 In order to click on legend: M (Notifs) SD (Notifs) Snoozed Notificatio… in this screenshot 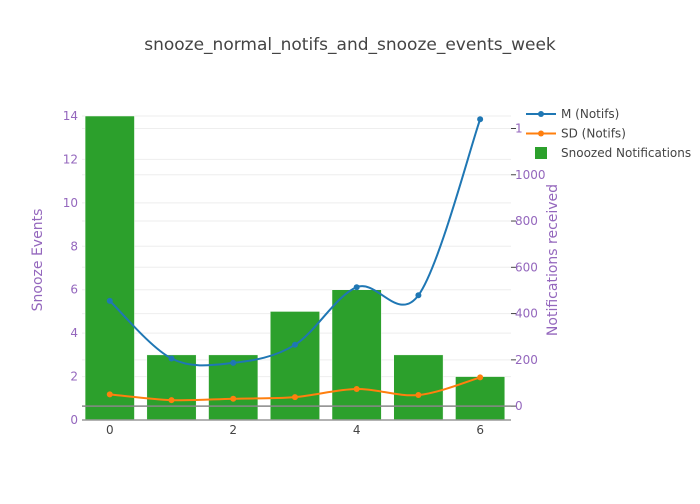, I will do `click(608, 133)`.